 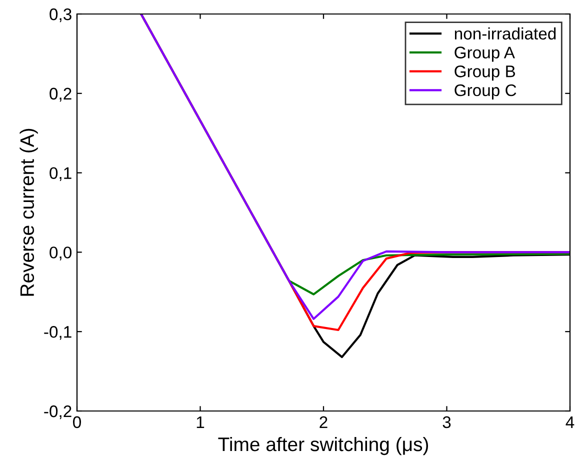 What do you see at coordinates (570, 422) in the screenshot?
I see `x-tick-label: 4` at bounding box center [570, 422].